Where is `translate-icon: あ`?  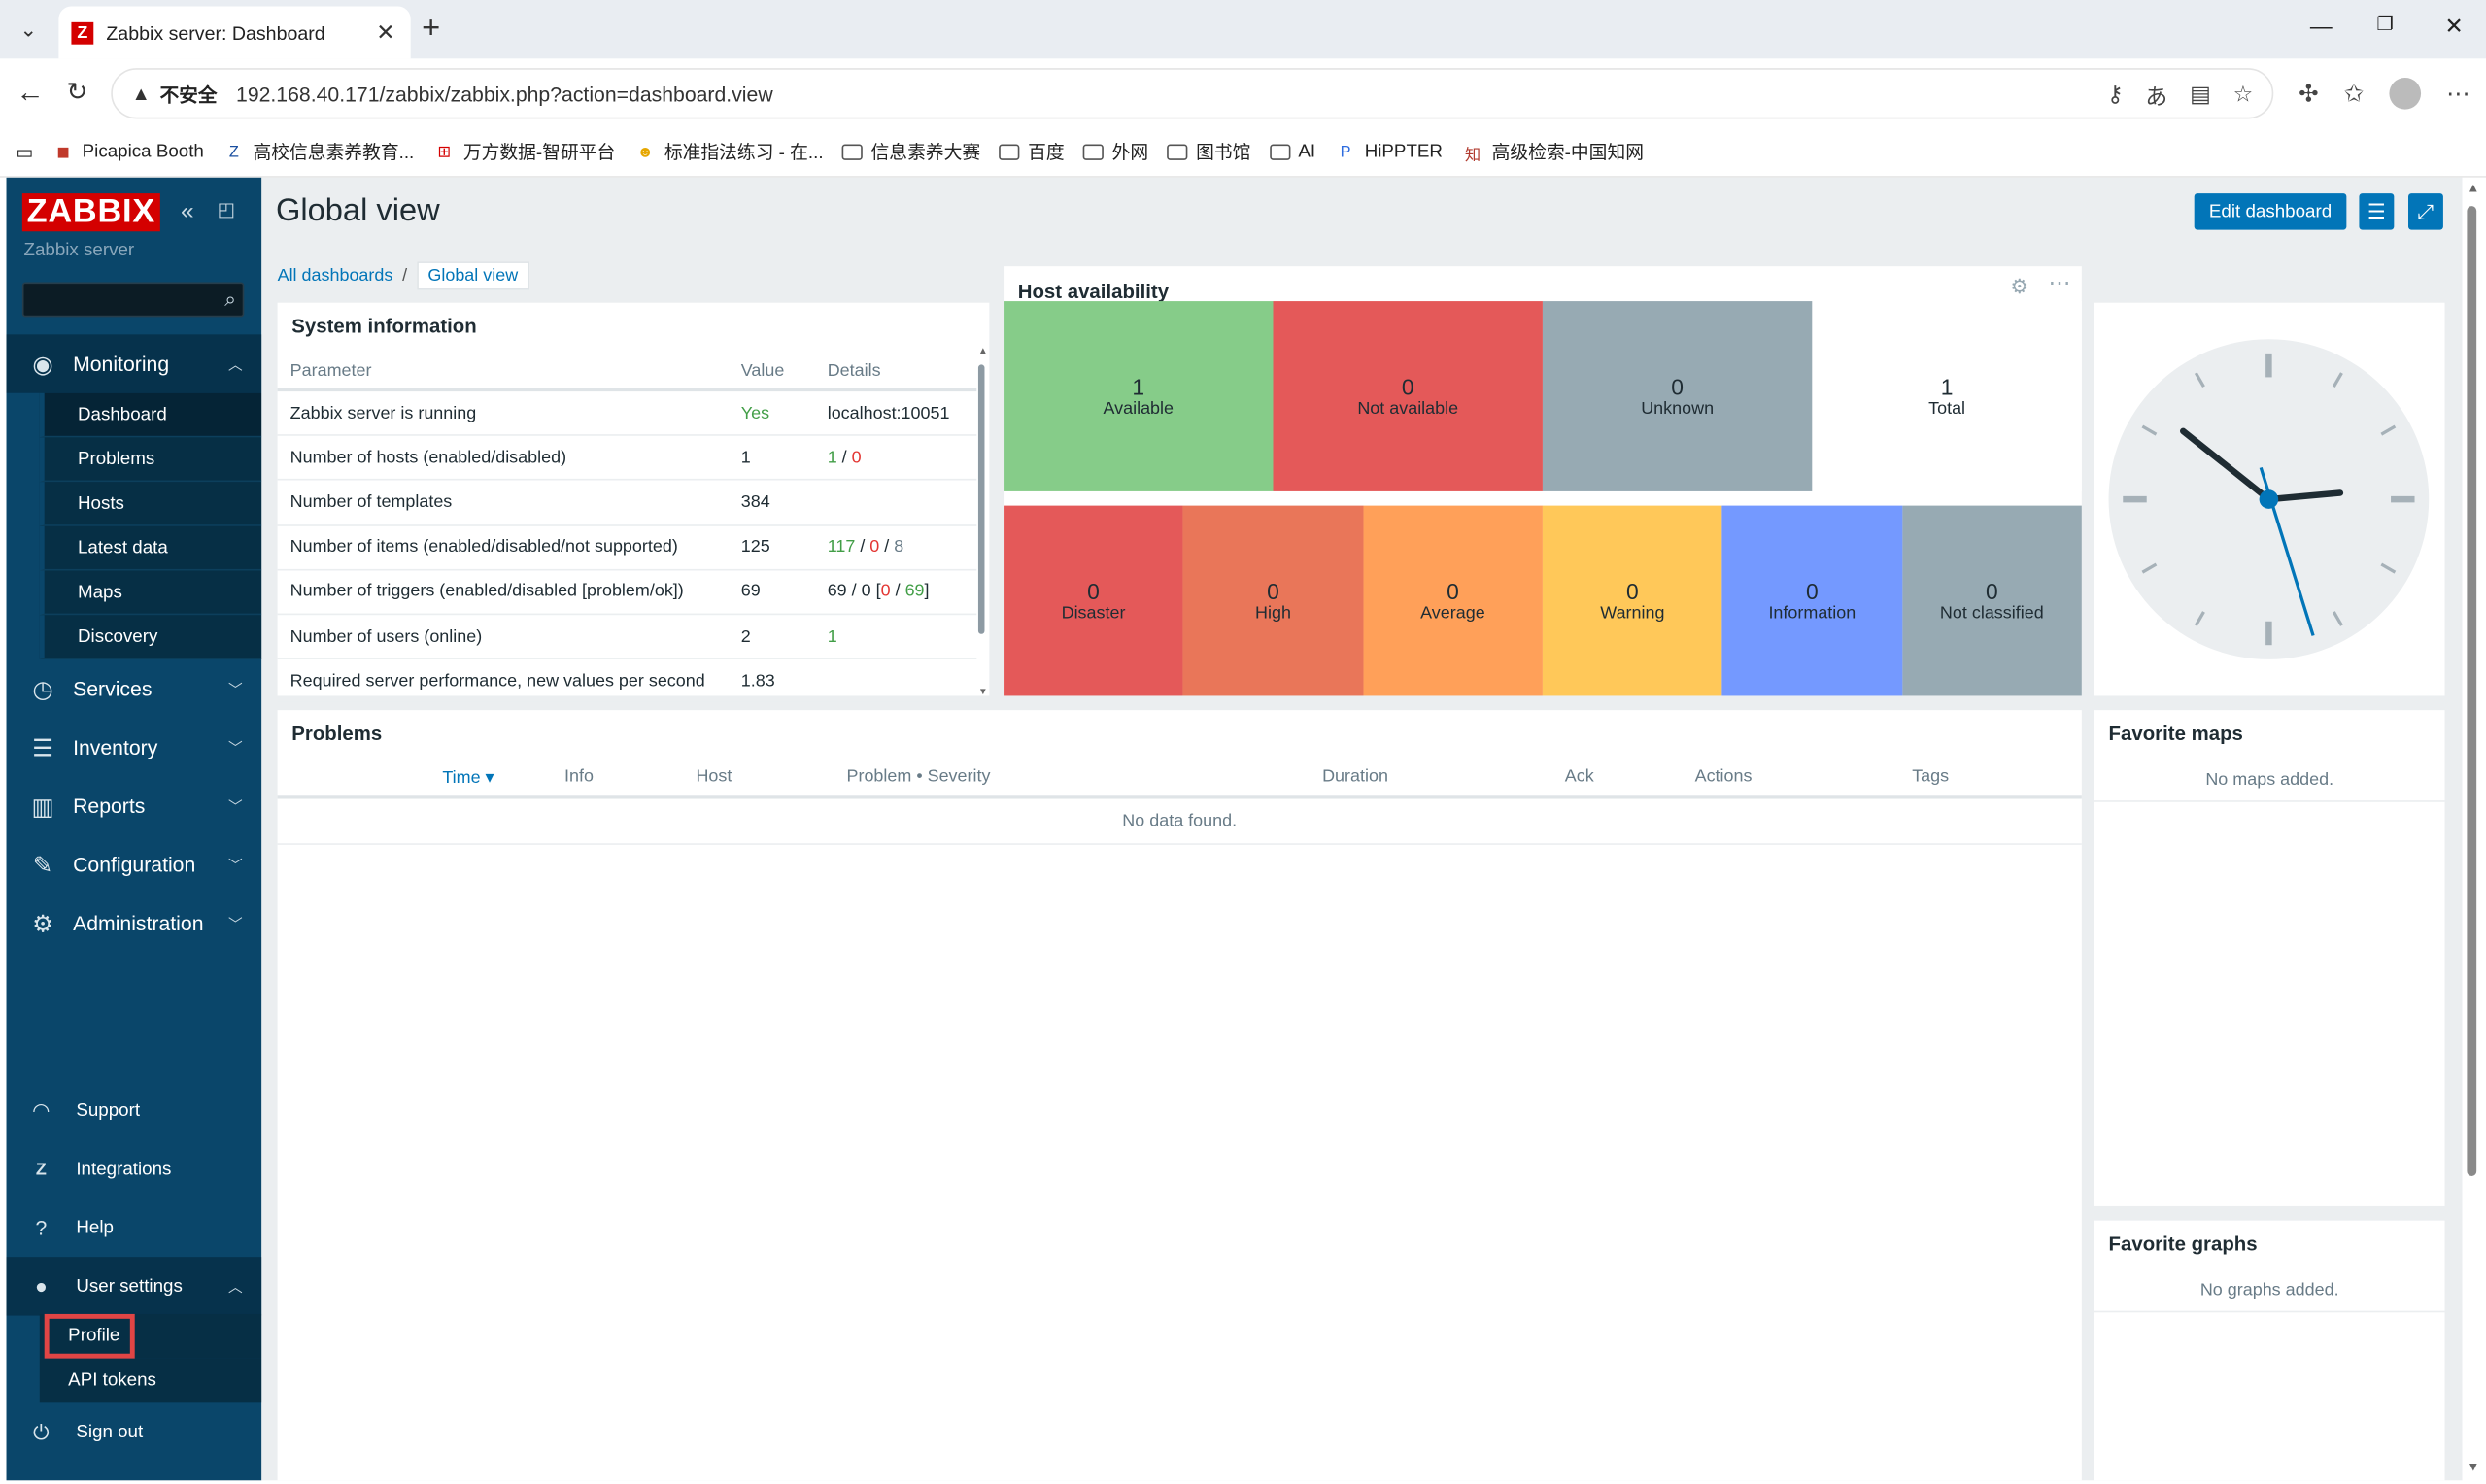
translate-icon: あ is located at coordinates (2156, 97).